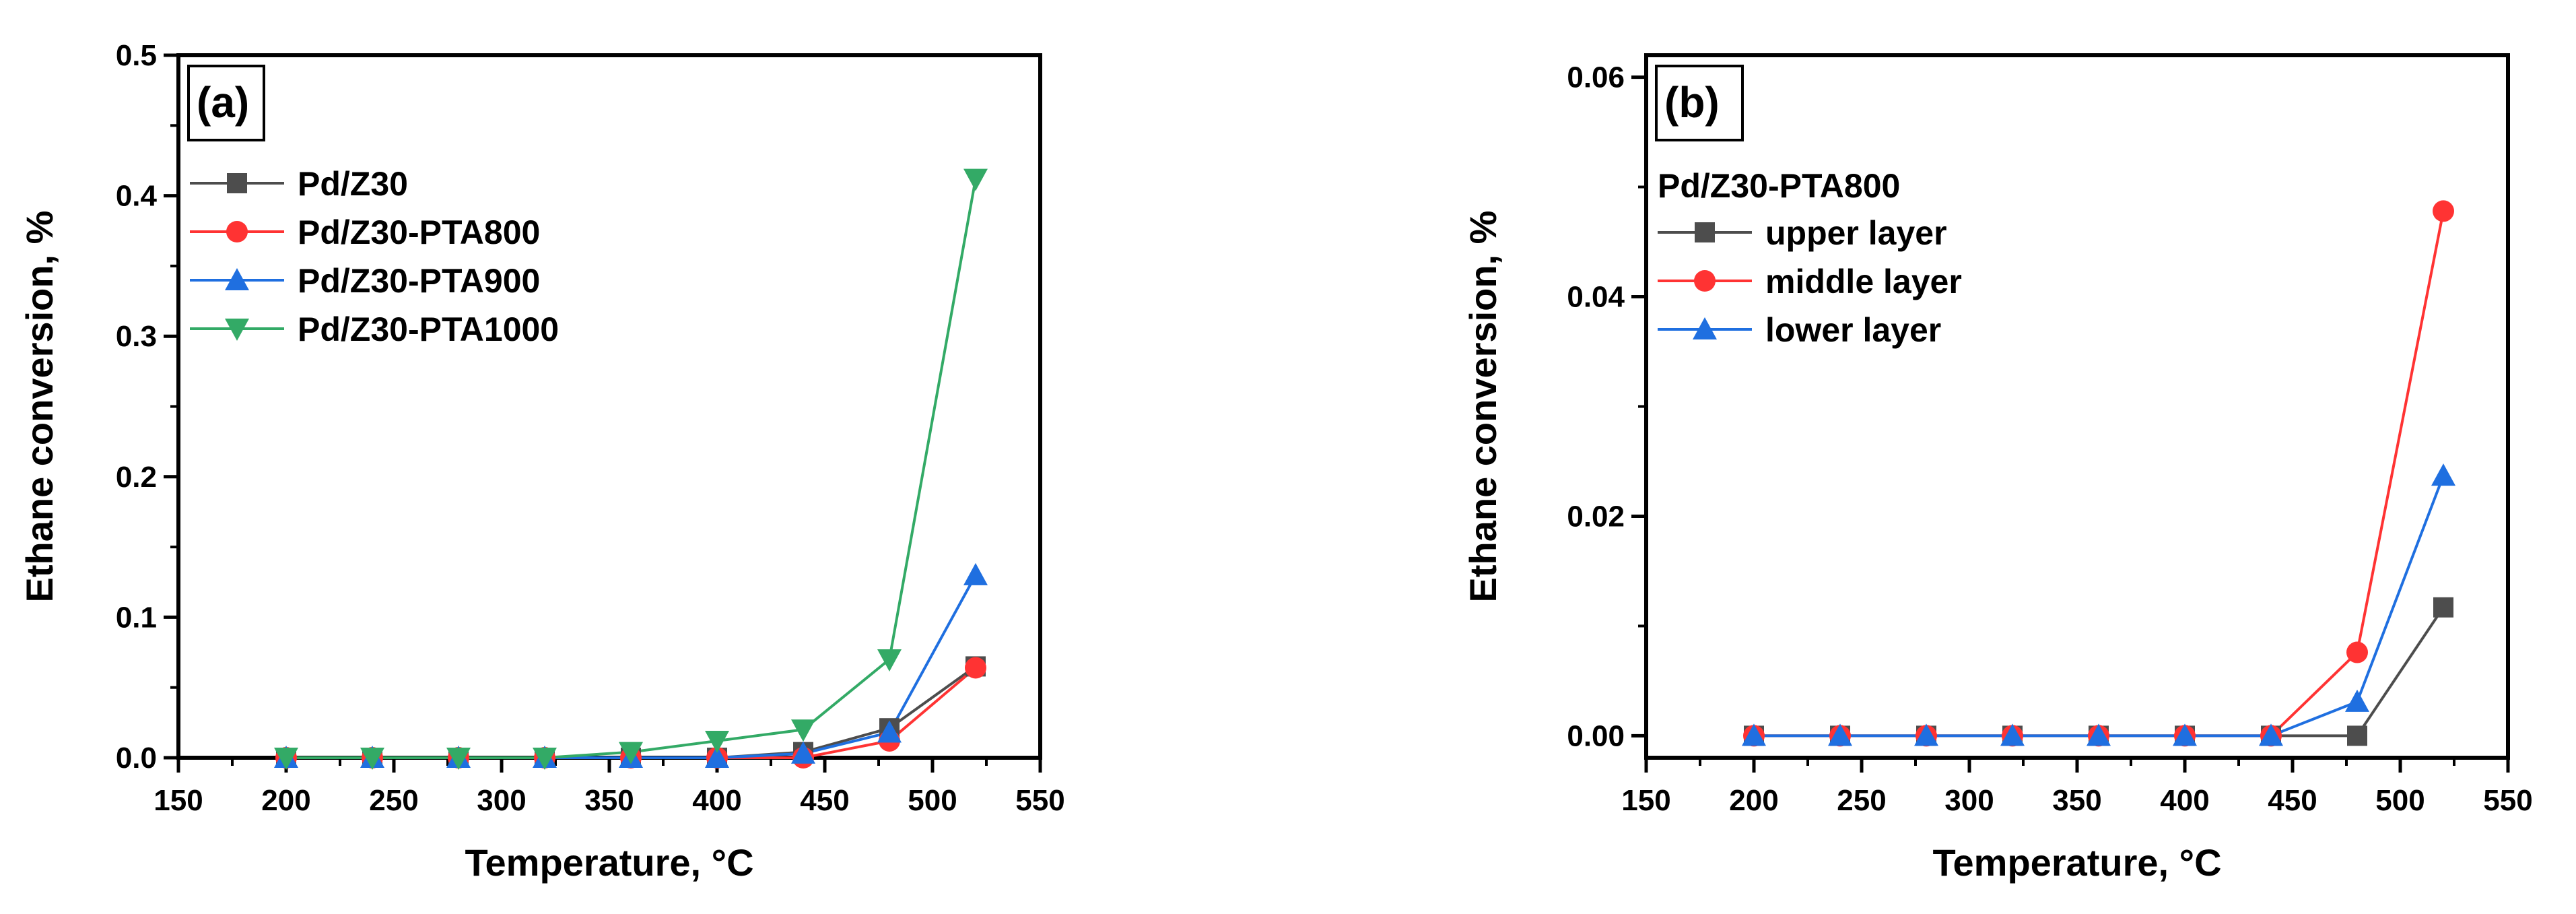 The width and height of the screenshot is (2576, 914). What do you see at coordinates (136, 617) in the screenshot?
I see `y-tick-label: 0.1` at bounding box center [136, 617].